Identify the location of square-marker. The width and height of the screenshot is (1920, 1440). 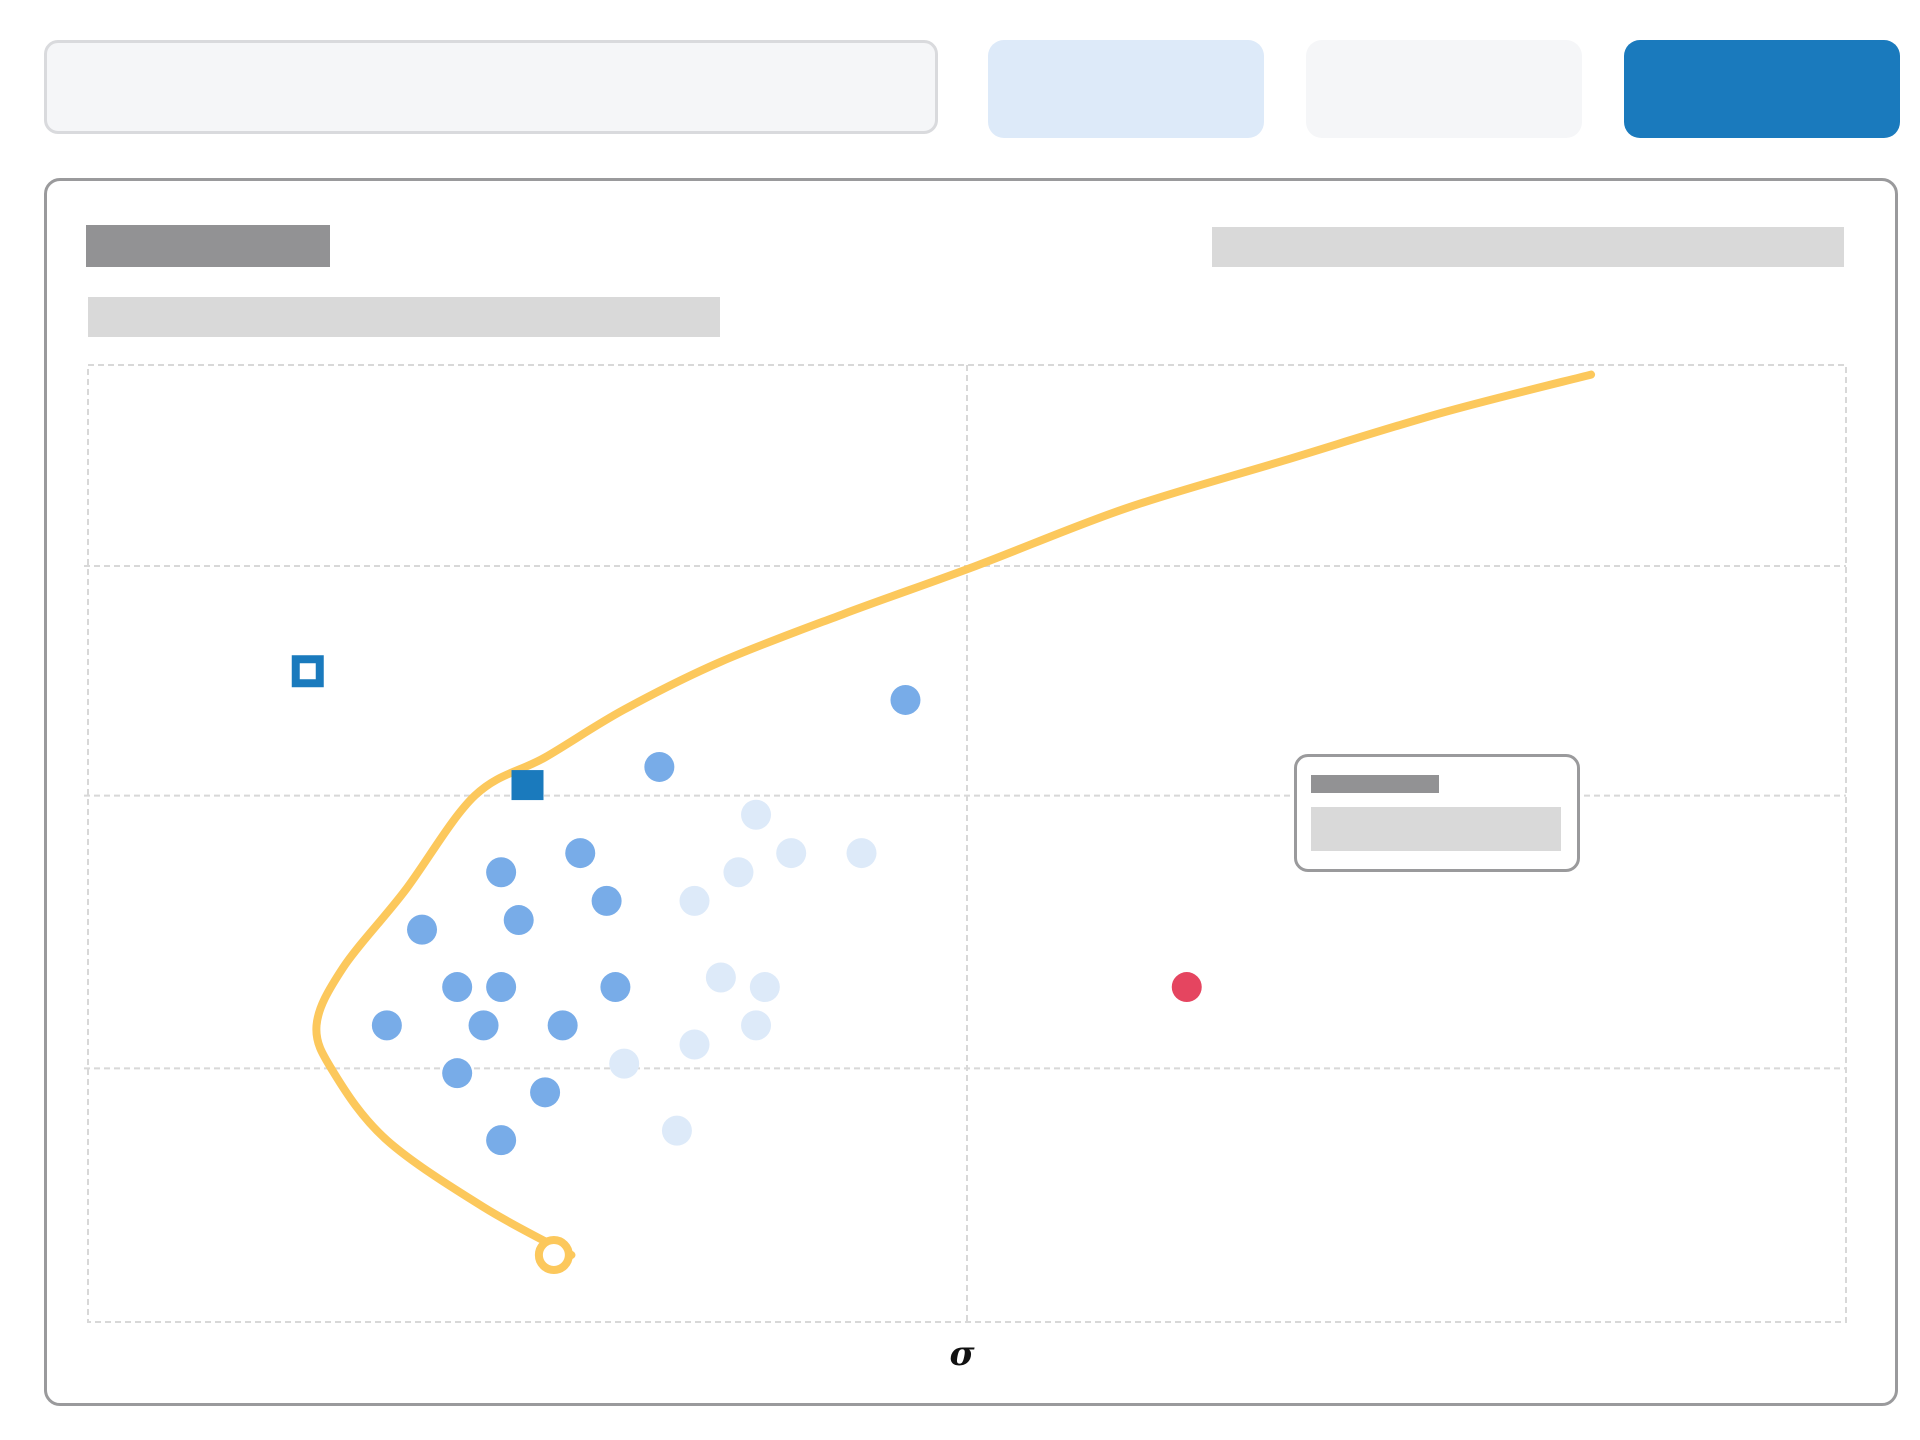
(527, 785).